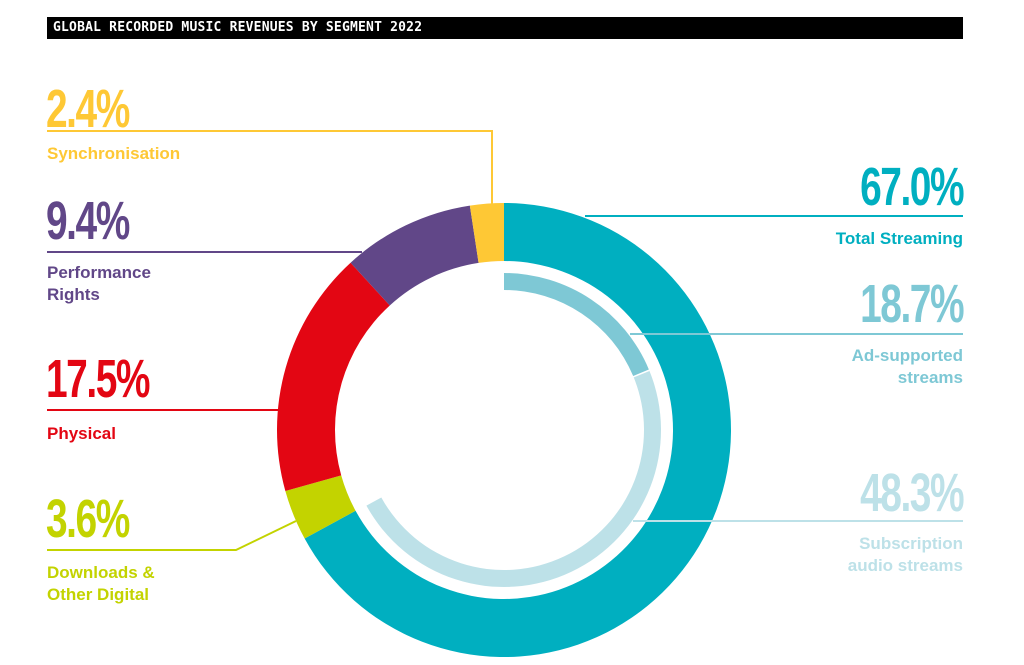 The image size is (1024, 665). I want to click on streaming-percent: 67.0%, so click(911, 187).